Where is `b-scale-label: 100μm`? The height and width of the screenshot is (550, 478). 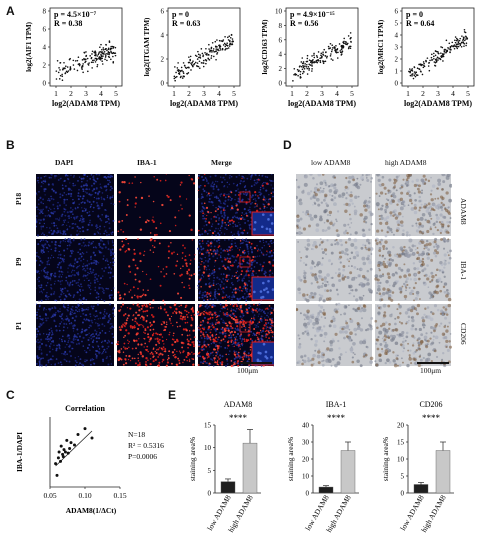 b-scale-label: 100μm is located at coordinates (248, 370).